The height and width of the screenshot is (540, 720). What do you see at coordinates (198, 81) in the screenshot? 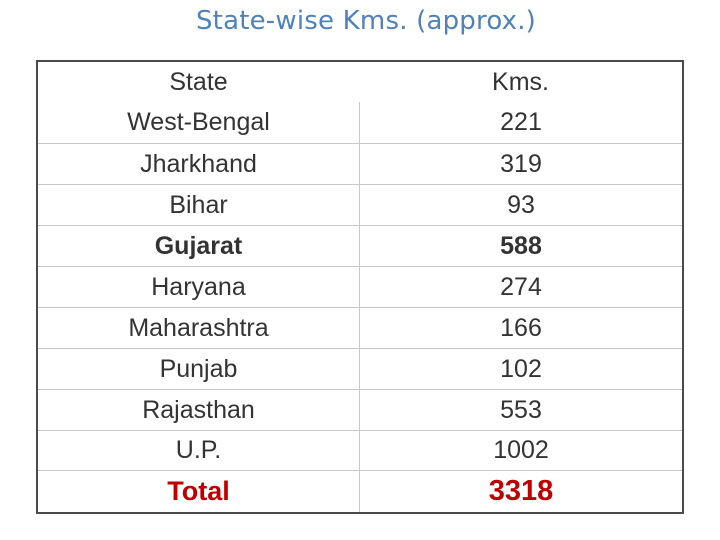
I see `header-state: State` at bounding box center [198, 81].